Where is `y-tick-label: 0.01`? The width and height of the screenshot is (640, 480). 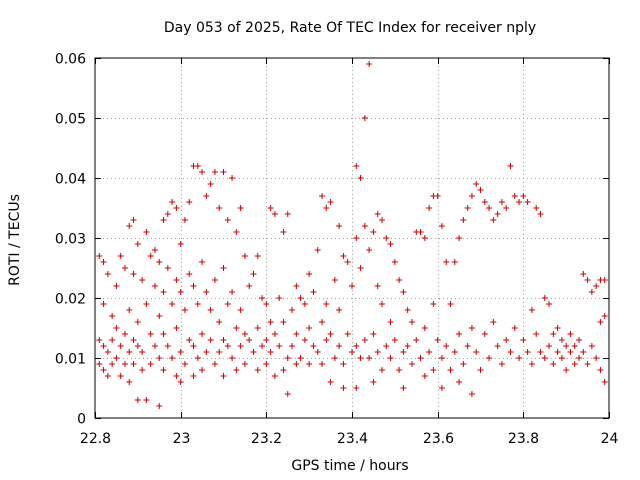
y-tick-label: 0.01 is located at coordinates (70, 360).